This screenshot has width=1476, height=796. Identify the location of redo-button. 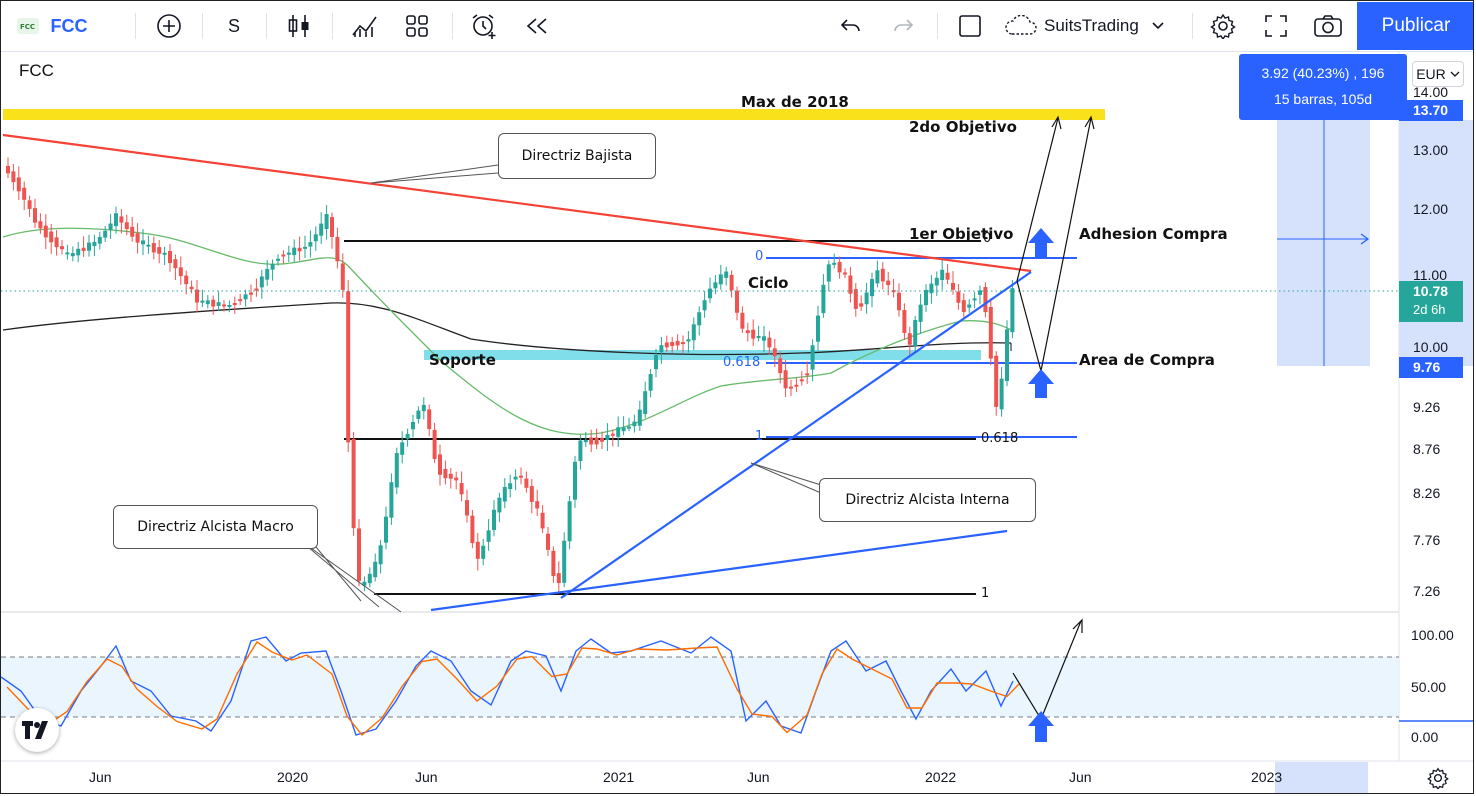
(903, 26).